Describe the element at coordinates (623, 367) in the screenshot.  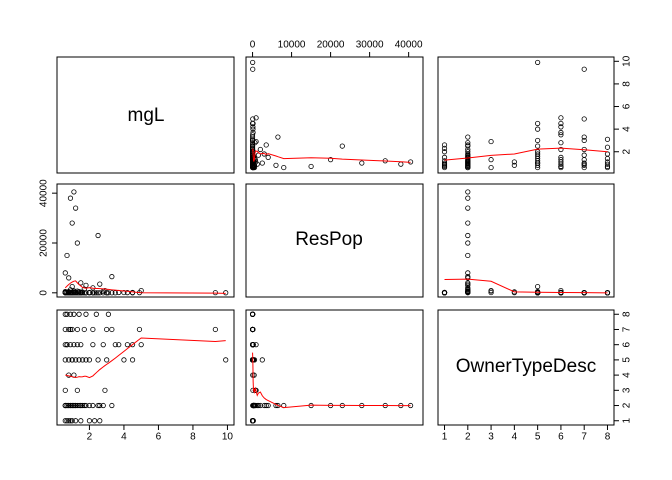
I see `y-axis-right-OwnerTypeDesc: 1 2 3 4 5 6 7 8` at that location.